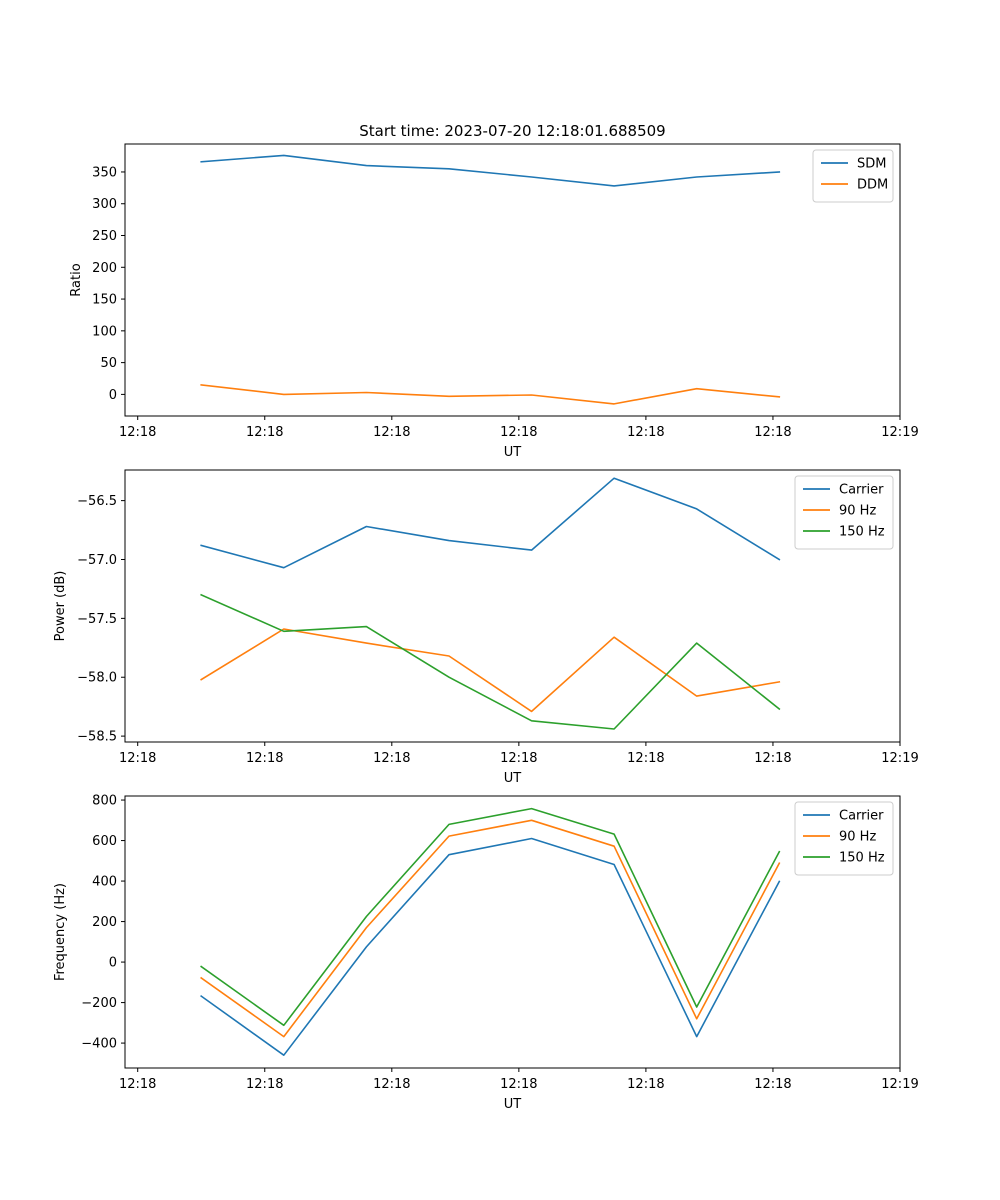 The width and height of the screenshot is (1000, 1200). Describe the element at coordinates (871, 164) in the screenshot. I see `legend-label: SDM` at that location.